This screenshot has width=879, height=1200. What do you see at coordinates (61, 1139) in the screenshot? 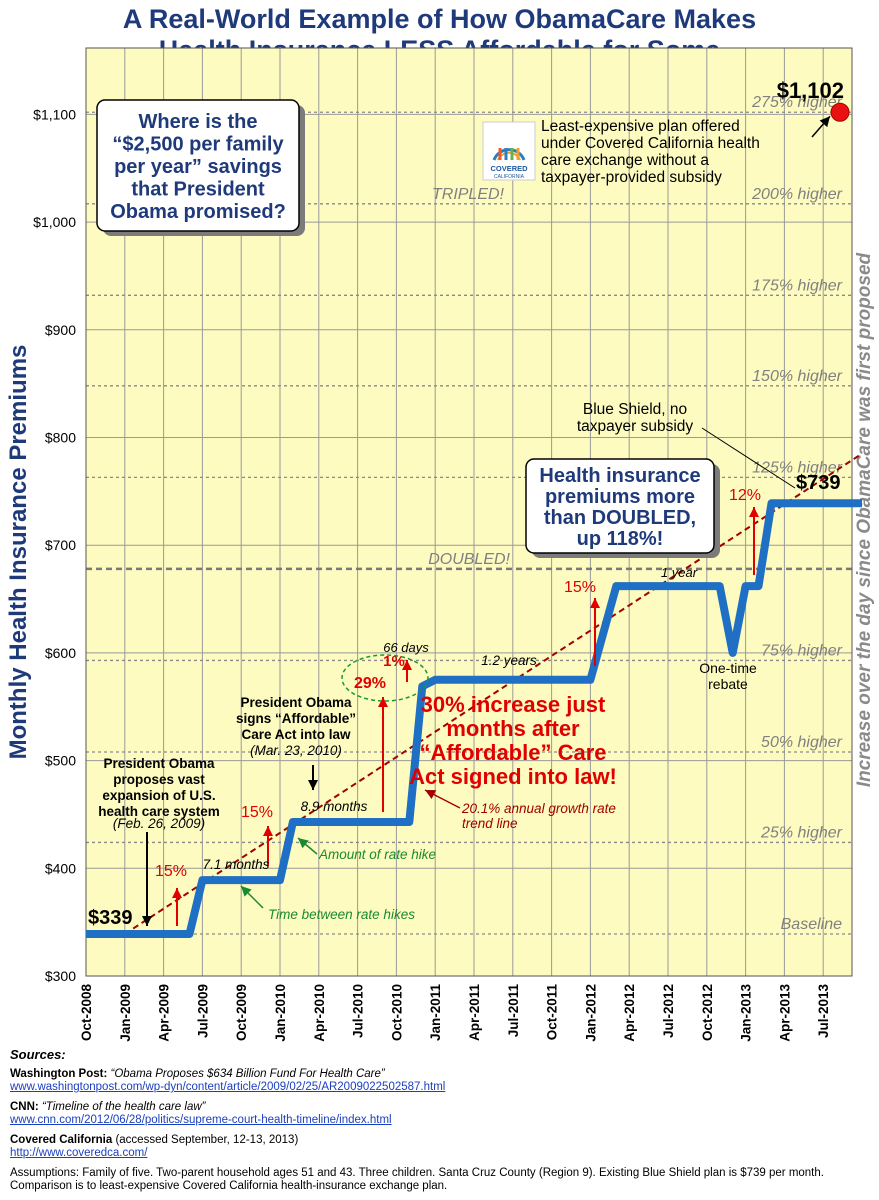
I see `source-name: Covered California` at bounding box center [61, 1139].